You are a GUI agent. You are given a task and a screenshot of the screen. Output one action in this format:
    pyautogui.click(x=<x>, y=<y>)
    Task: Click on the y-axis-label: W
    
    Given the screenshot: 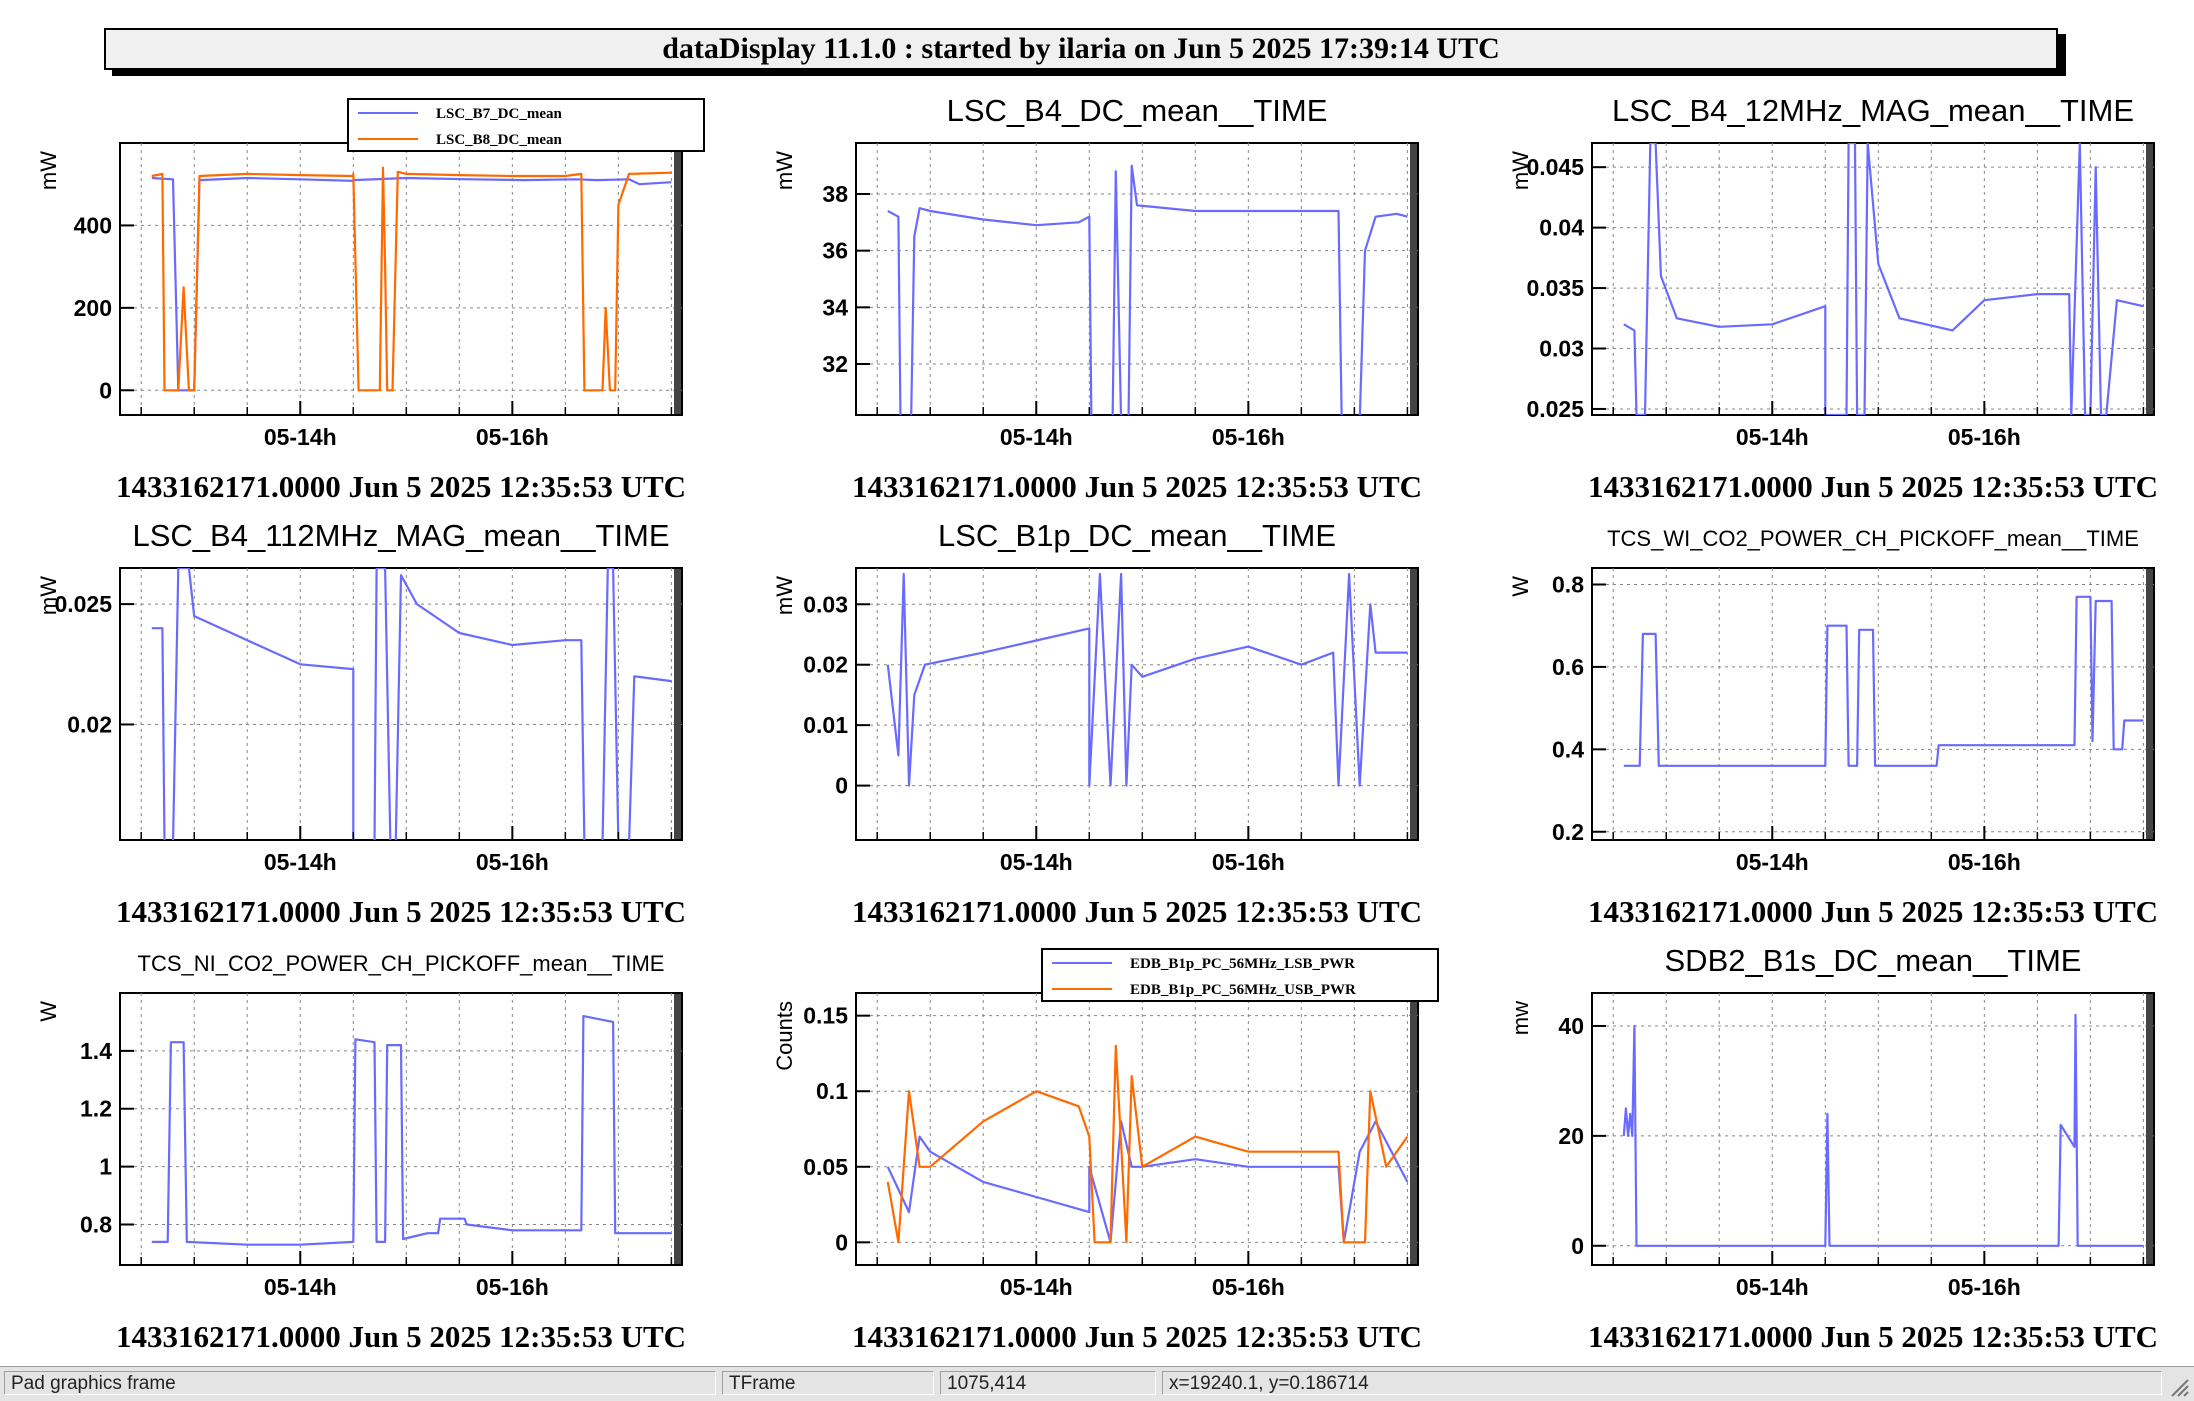 What is the action you would take?
    pyautogui.click(x=1520, y=586)
    